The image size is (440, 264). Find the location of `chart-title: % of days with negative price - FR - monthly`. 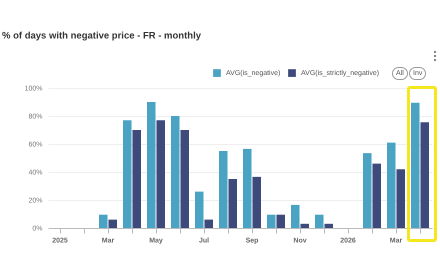

chart-title: % of days with negative price - FR - monthly is located at coordinates (102, 36).